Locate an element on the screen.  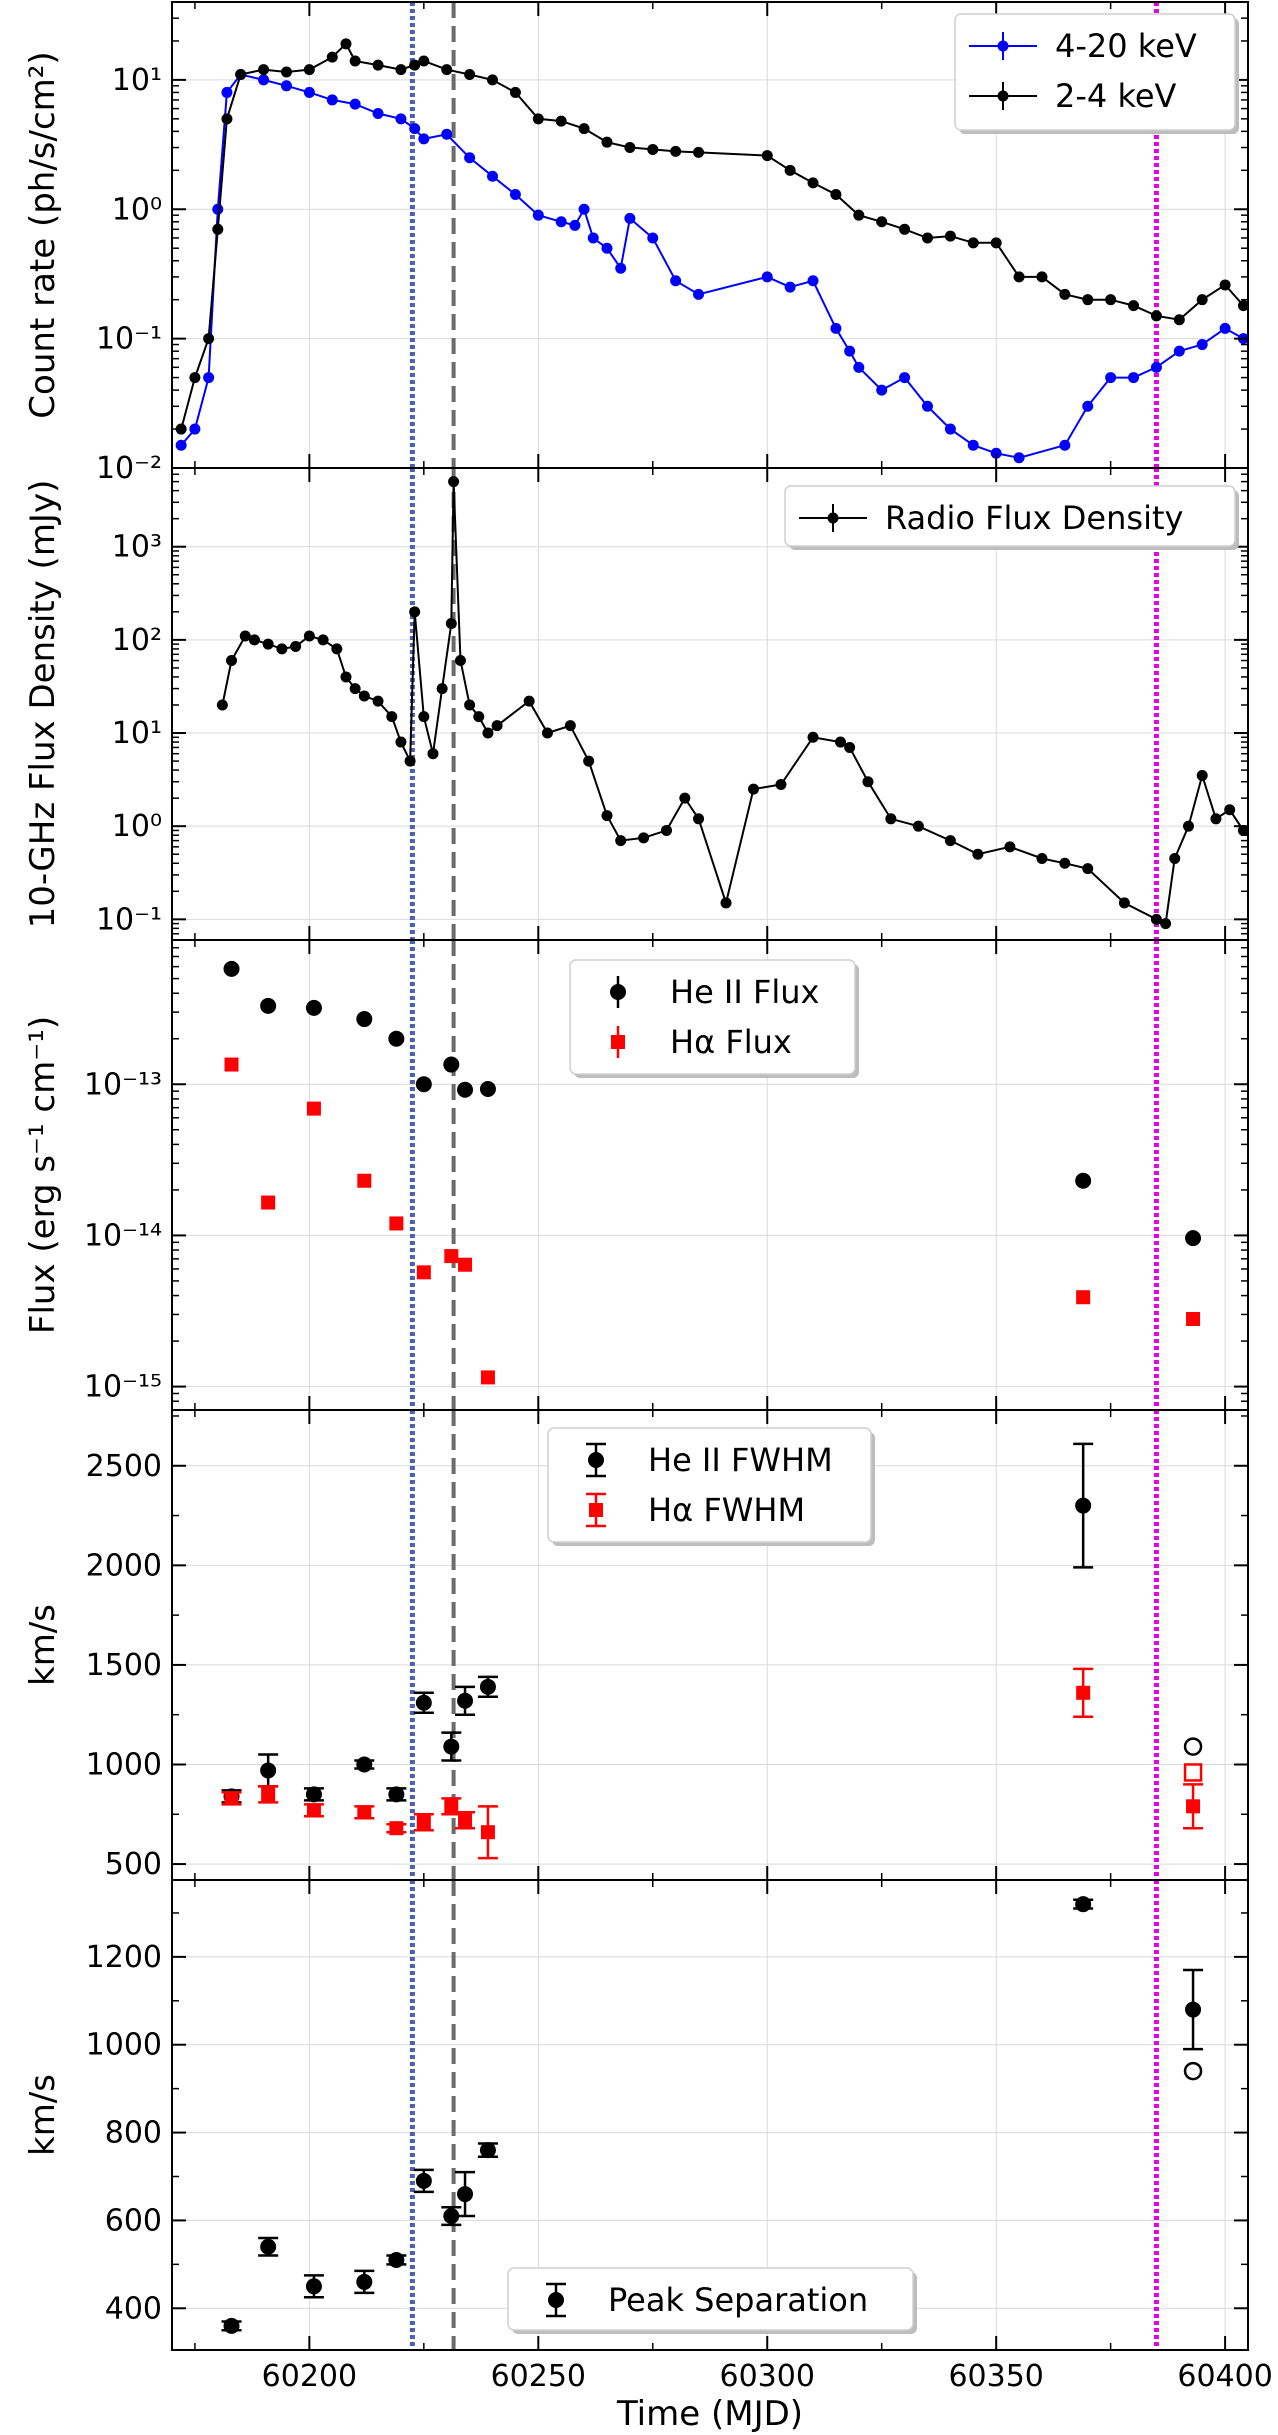
legend-label: 4-20 keV is located at coordinates (1126, 46).